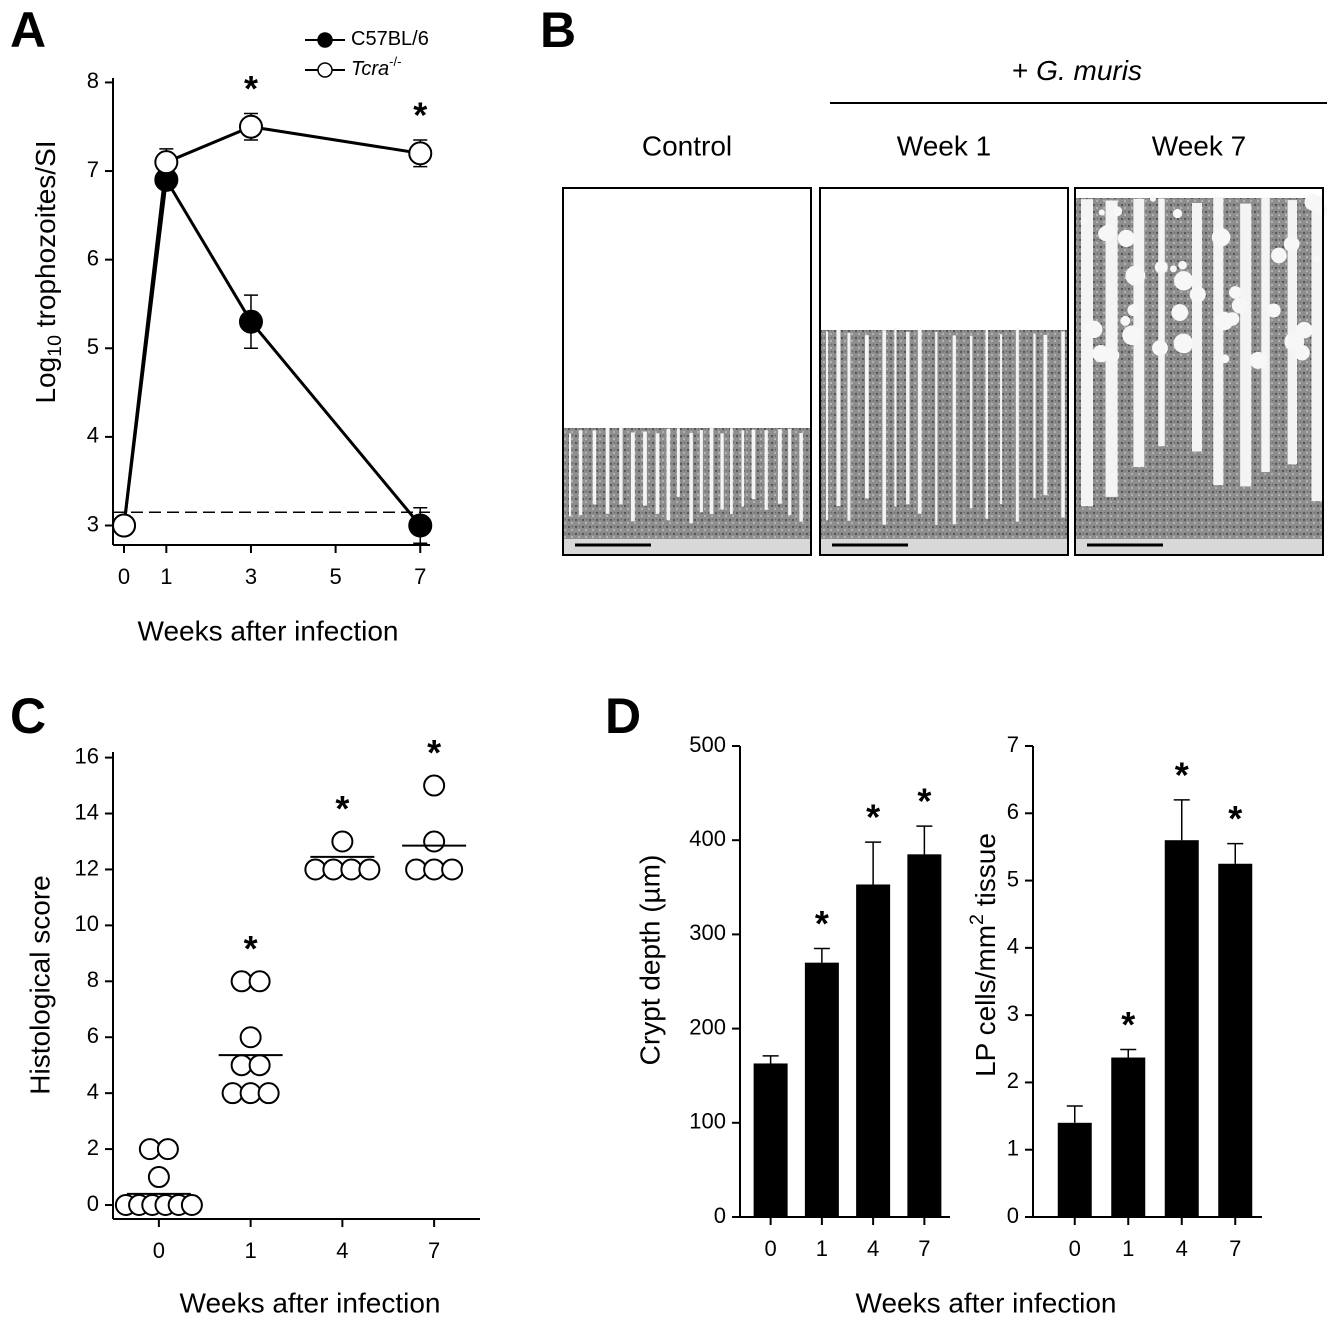  Describe the element at coordinates (558, 30) in the screenshot. I see `panel-label: B` at that location.